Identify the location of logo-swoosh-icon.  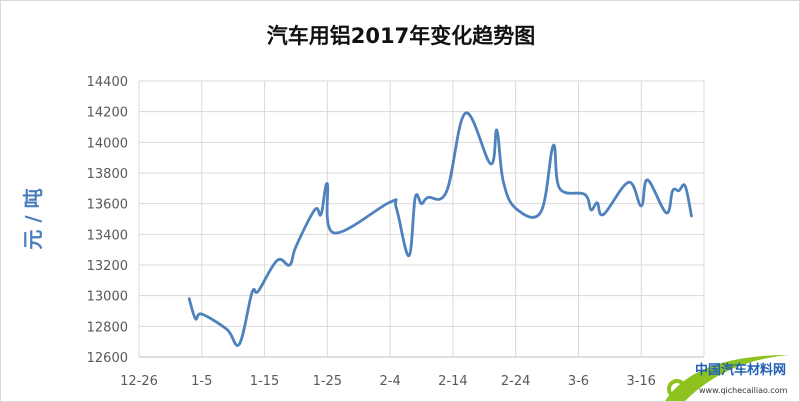
(727, 378).